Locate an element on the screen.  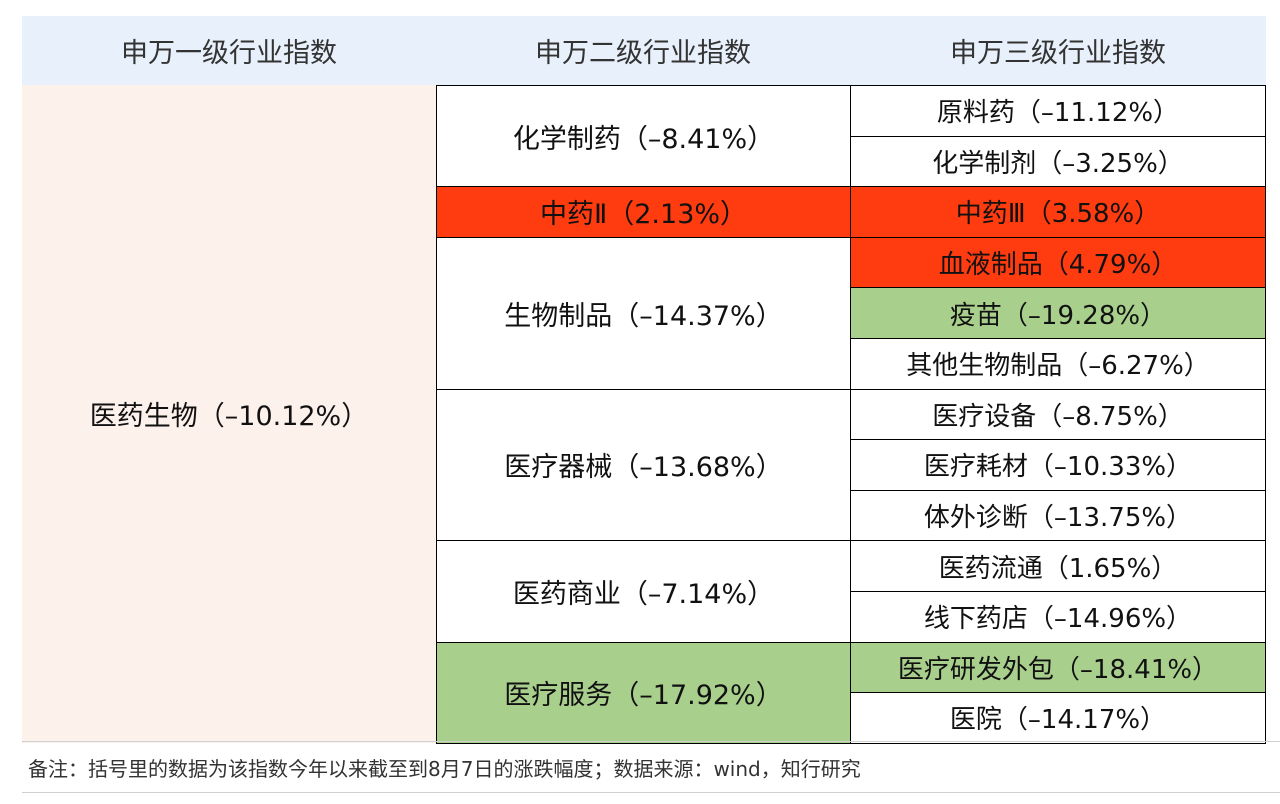
level3-cell: 血液制品（4.79%） is located at coordinates (1058, 262).